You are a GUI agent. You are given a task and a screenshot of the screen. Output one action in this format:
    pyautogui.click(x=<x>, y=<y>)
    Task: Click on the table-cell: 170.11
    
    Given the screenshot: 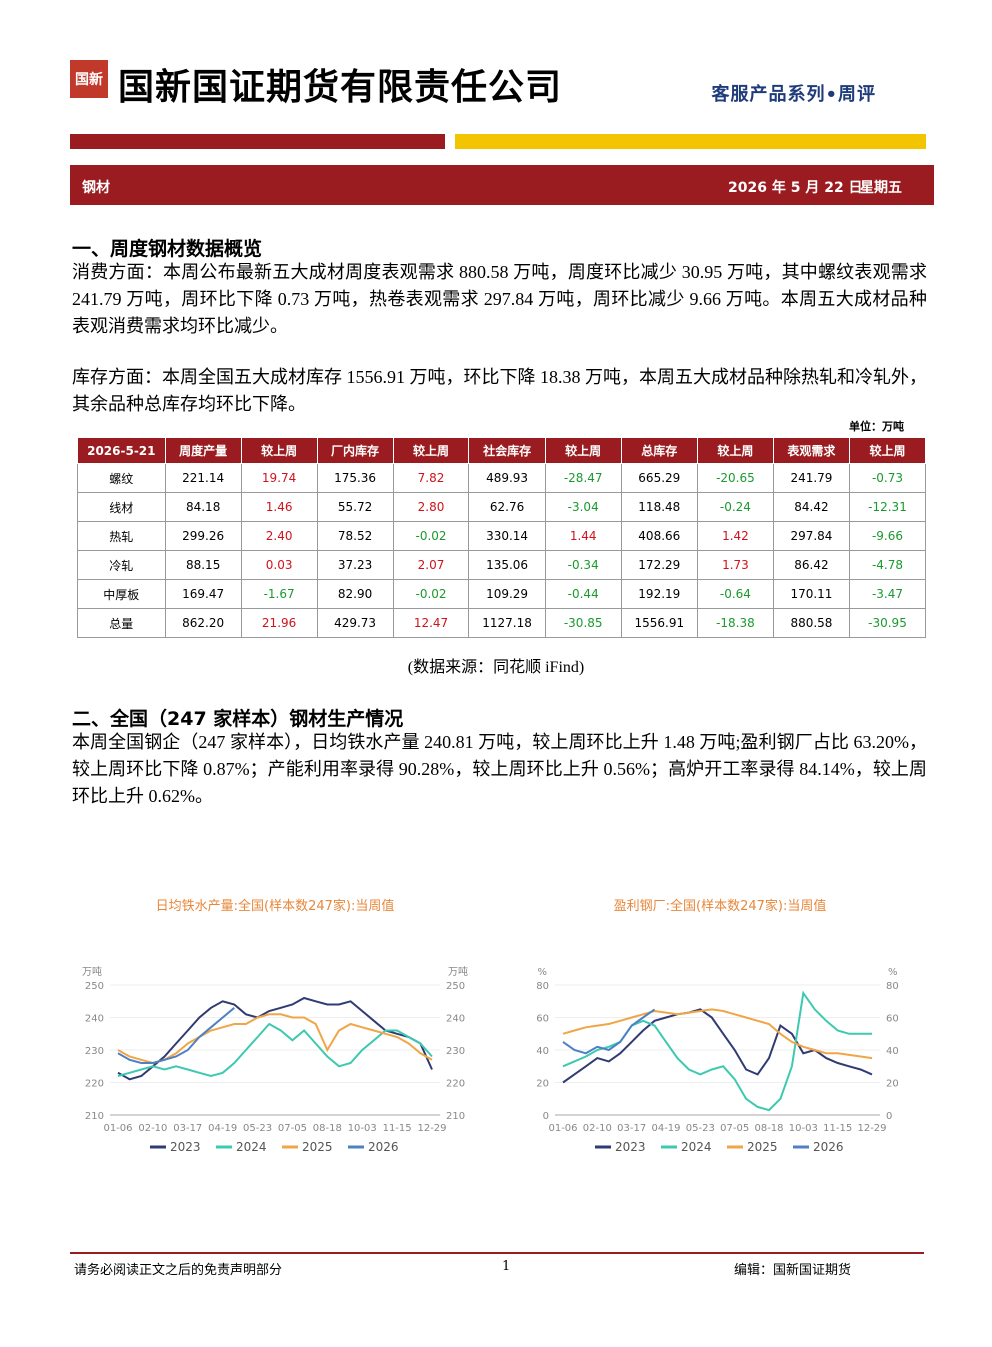 What is the action you would take?
    pyautogui.click(x=811, y=594)
    